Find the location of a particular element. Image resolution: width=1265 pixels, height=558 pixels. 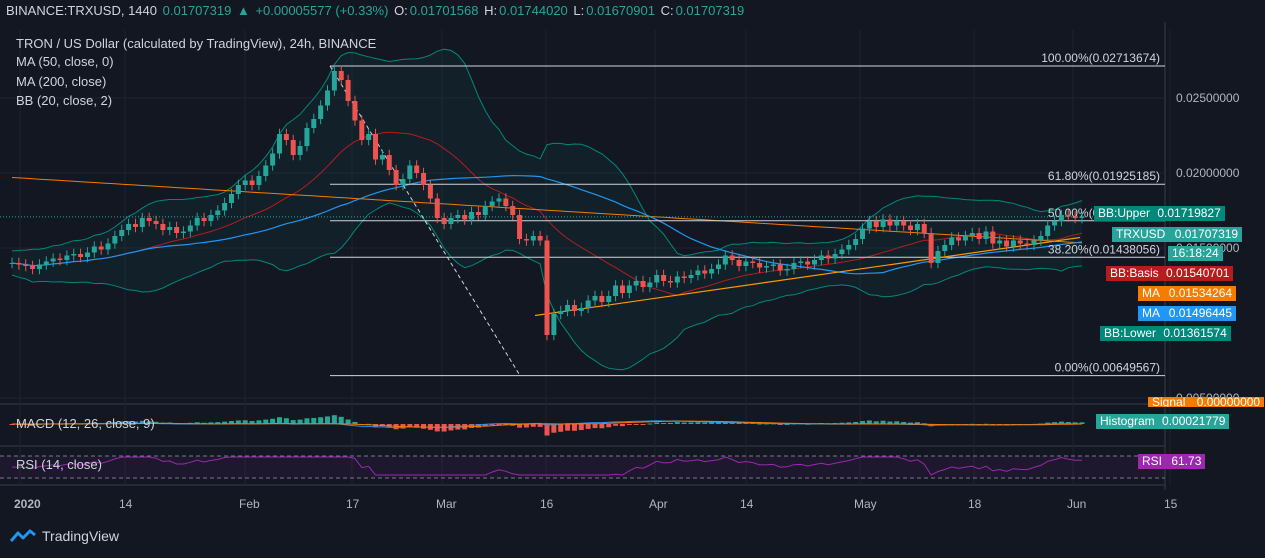

last-price: 0.01707319 is located at coordinates (197, 10).